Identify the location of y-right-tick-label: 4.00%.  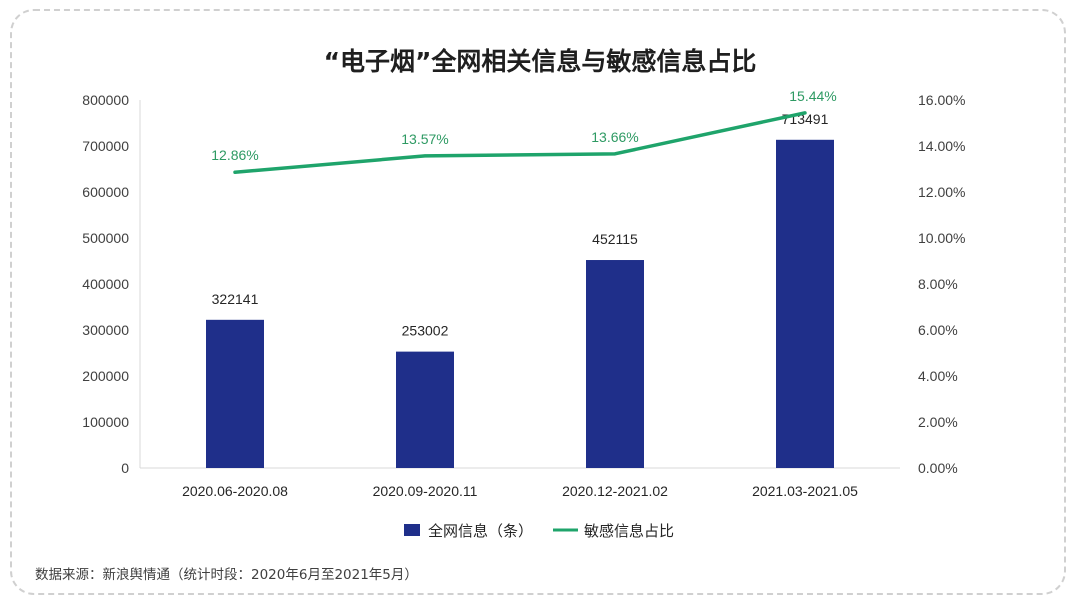
(938, 376).